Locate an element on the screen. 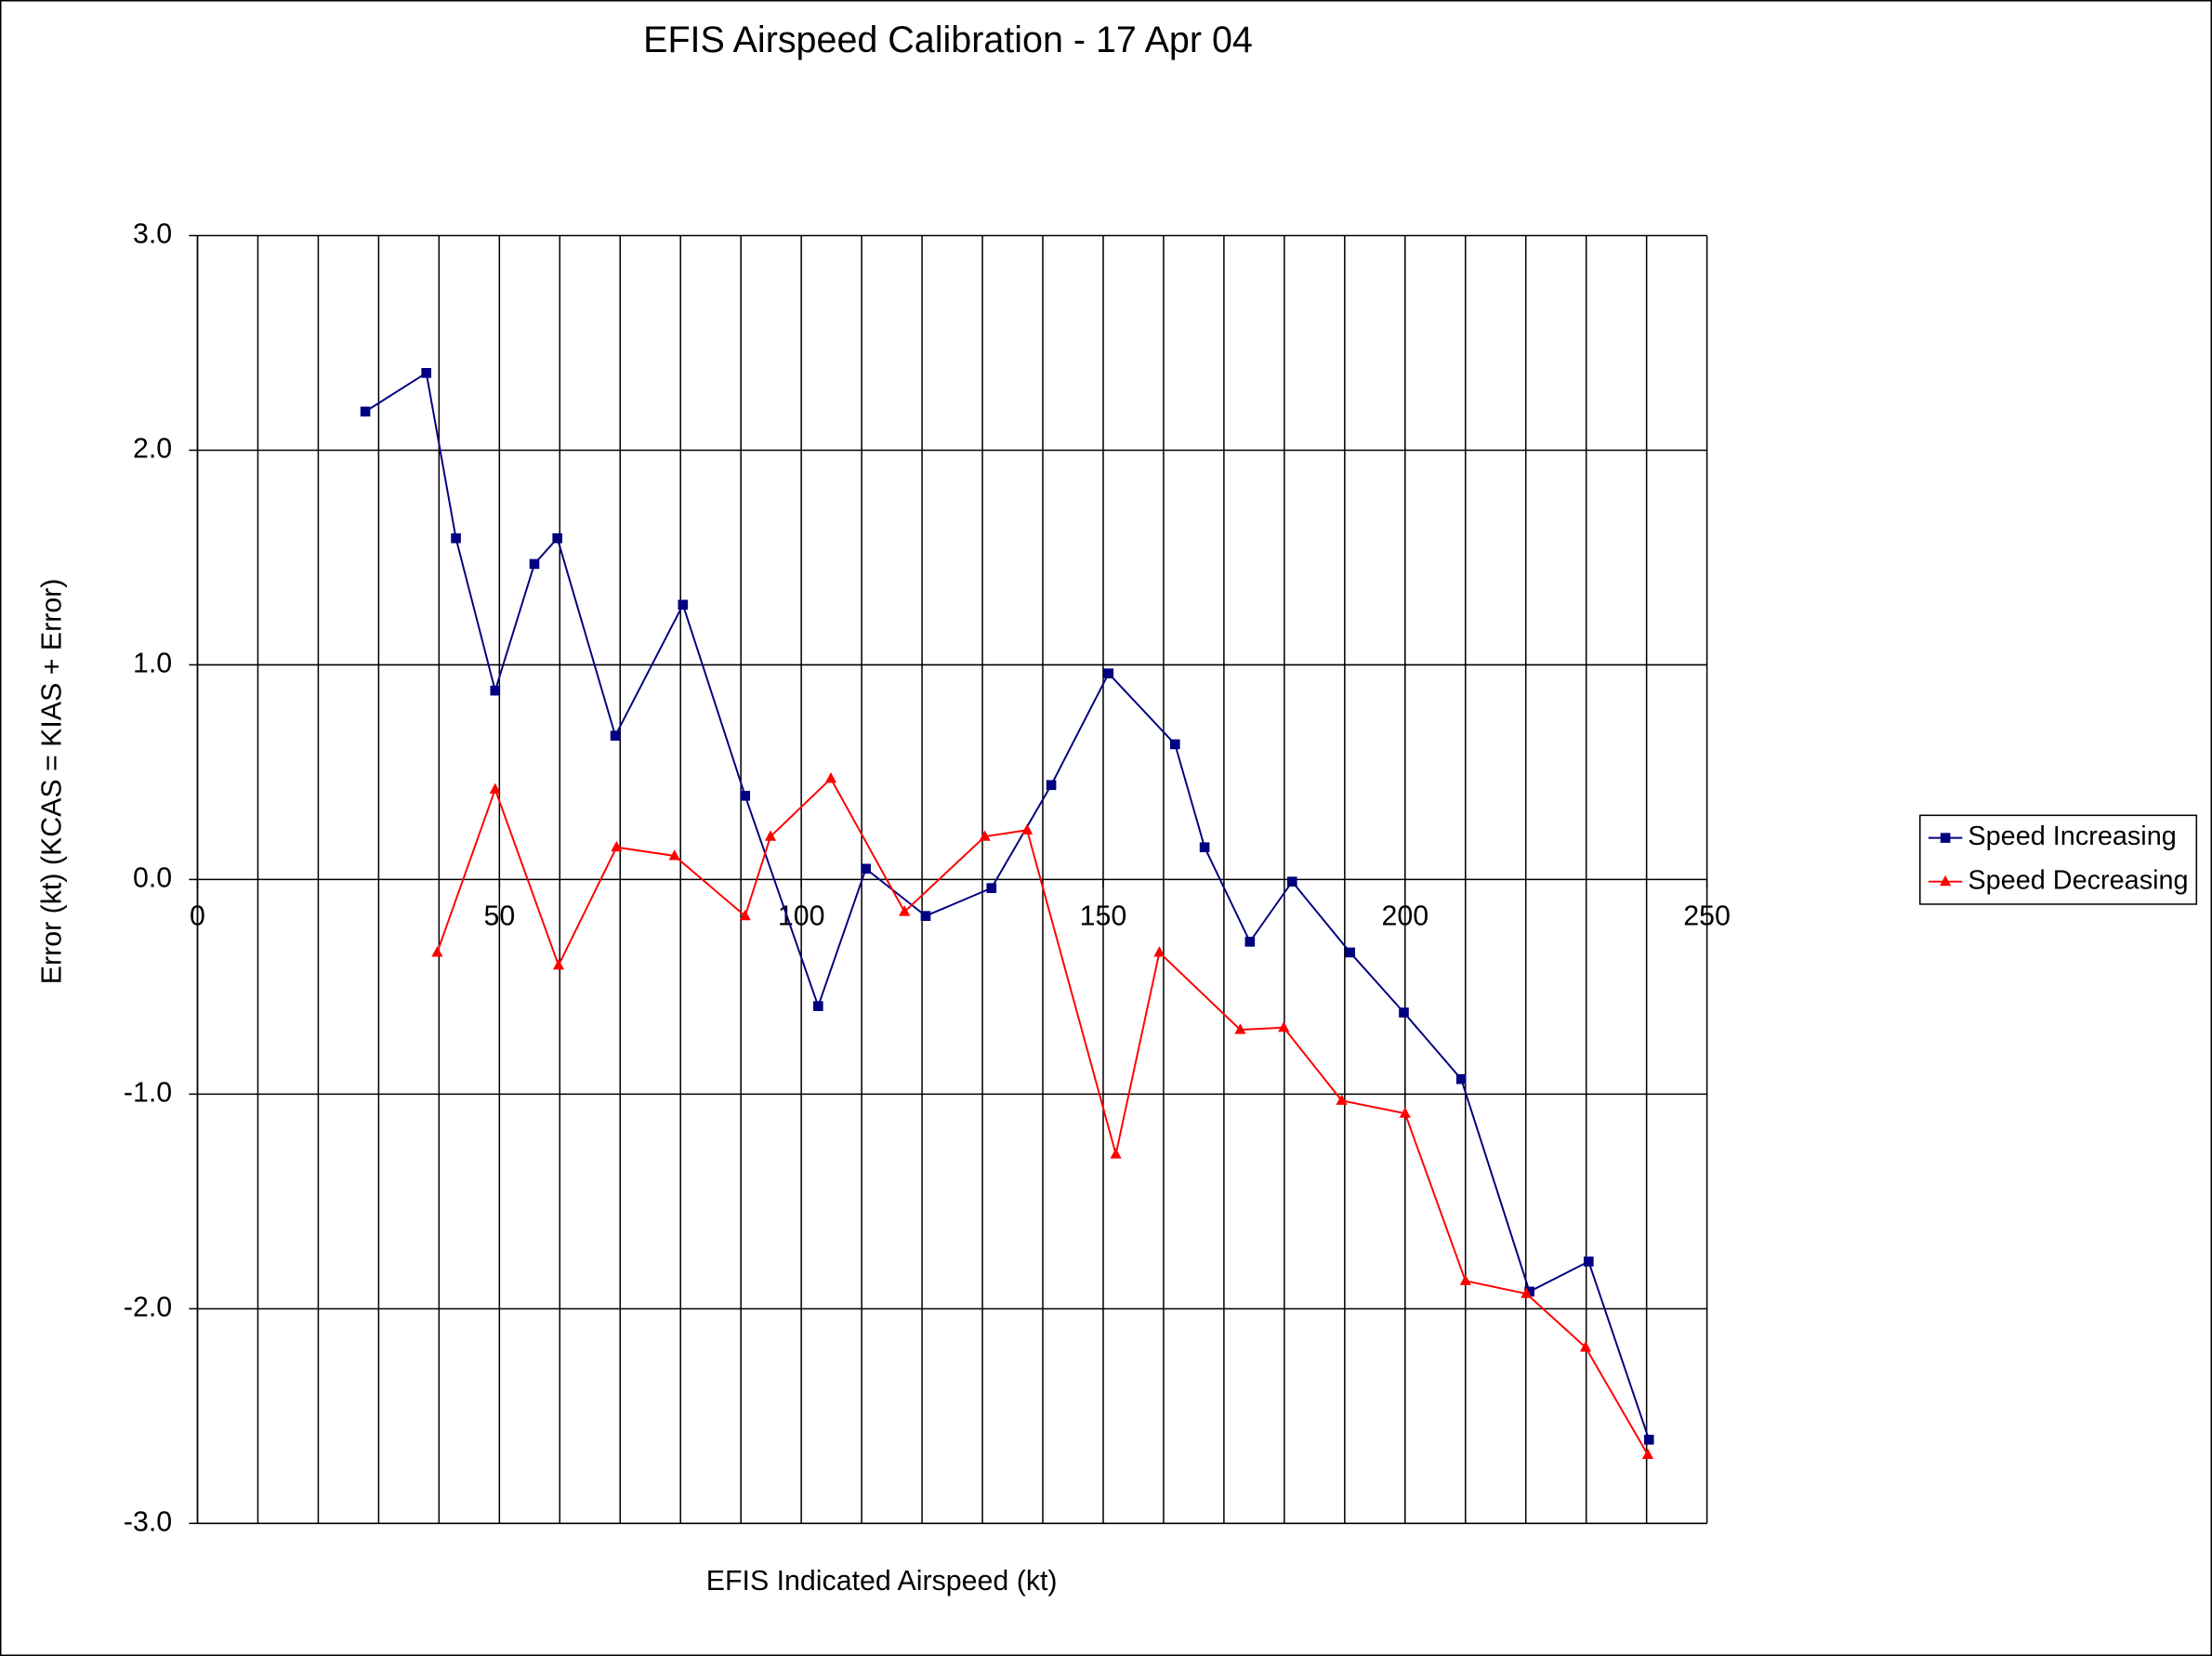  y-axis-label: Error (kt) (KCAS = KIAS + Error) is located at coordinates (52, 782).